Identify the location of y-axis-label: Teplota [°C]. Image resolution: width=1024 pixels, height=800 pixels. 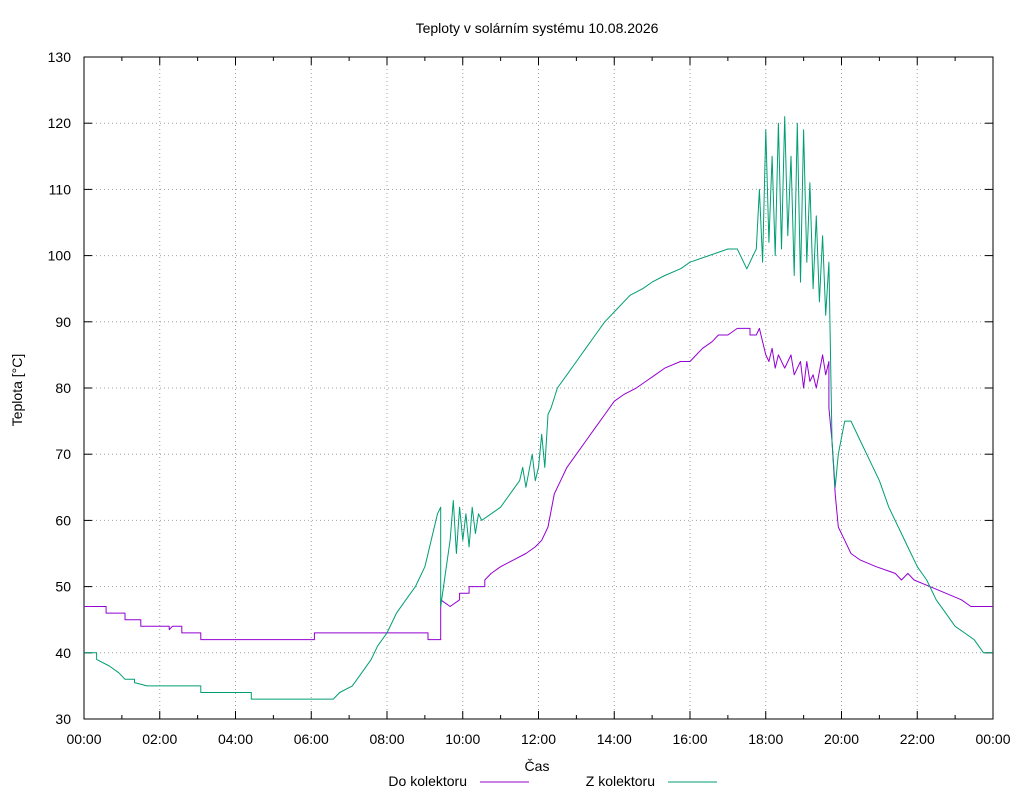
(17, 390).